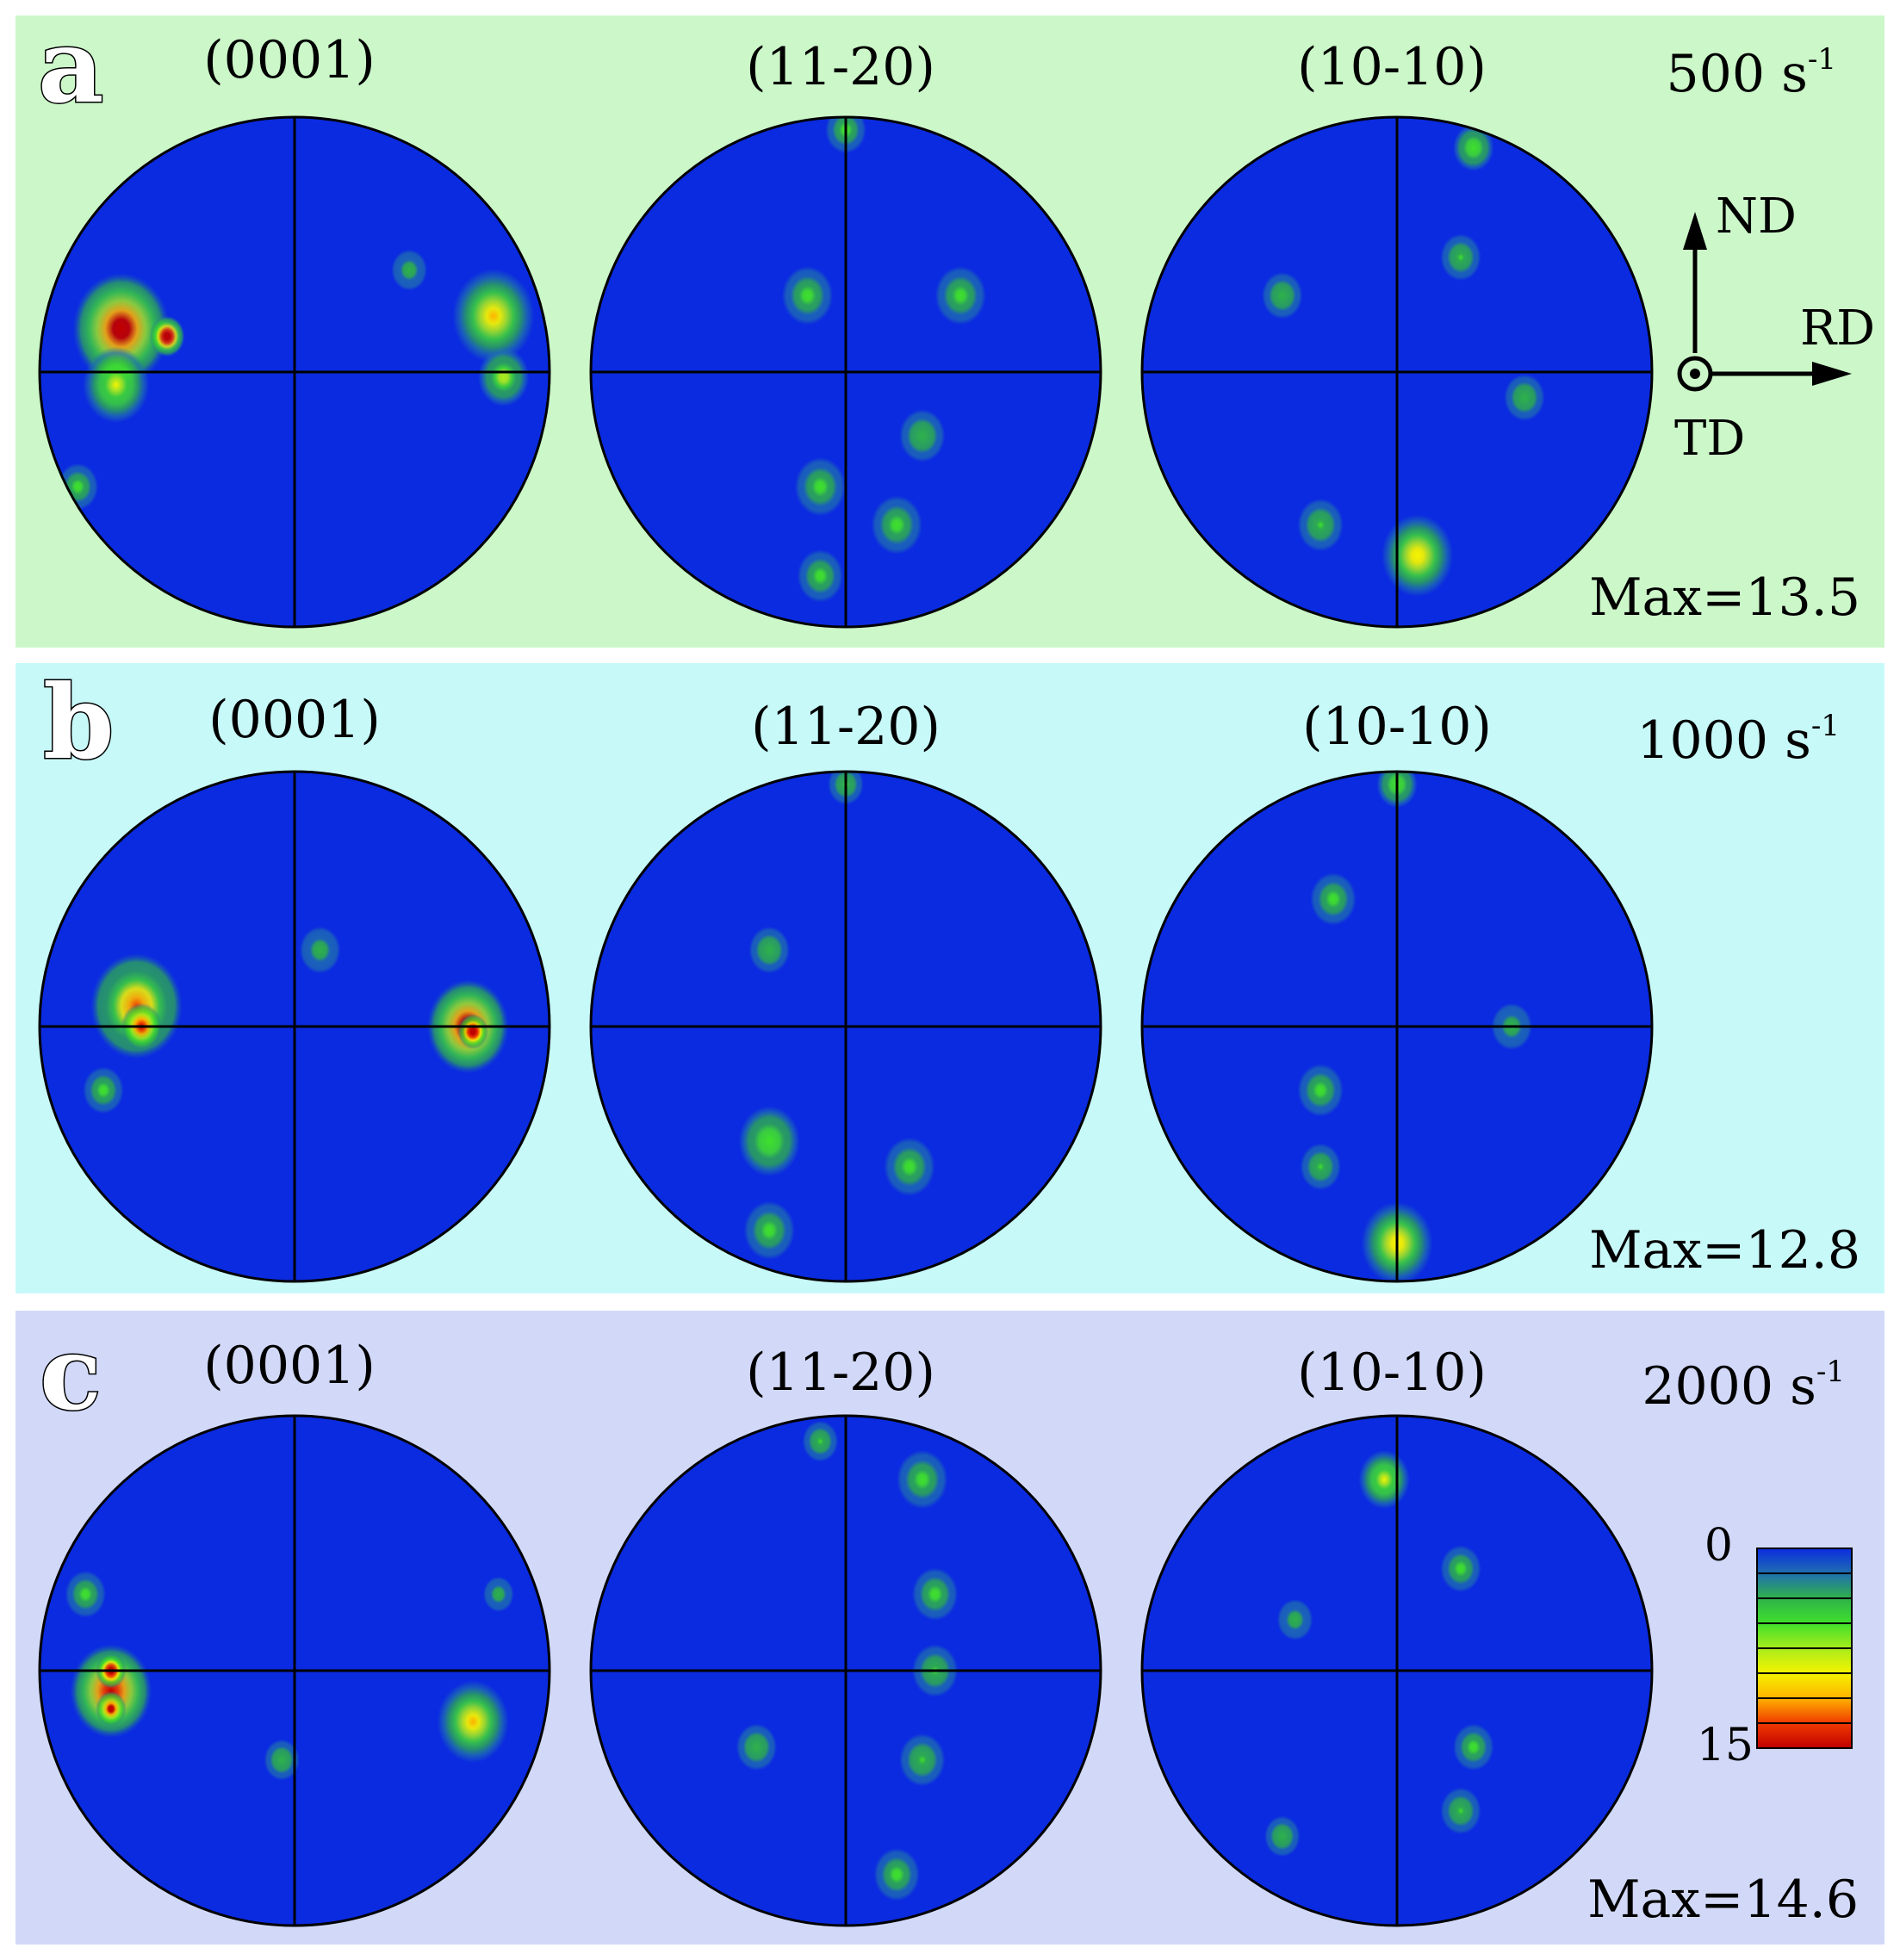  What do you see at coordinates (1718, 1546) in the screenshot?
I see `colorbar-min-label: 0` at bounding box center [1718, 1546].